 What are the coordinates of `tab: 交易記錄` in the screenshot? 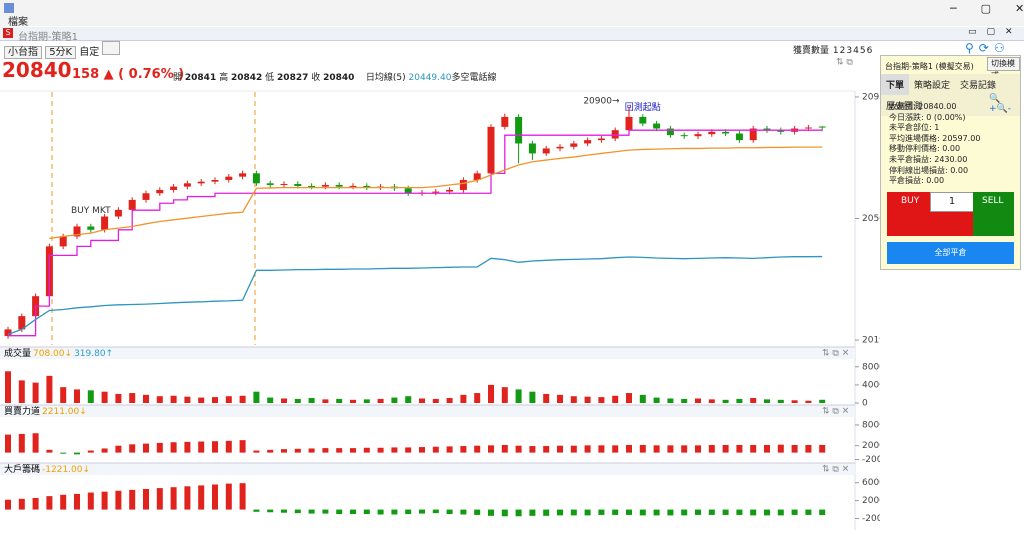 It's located at (978, 86).